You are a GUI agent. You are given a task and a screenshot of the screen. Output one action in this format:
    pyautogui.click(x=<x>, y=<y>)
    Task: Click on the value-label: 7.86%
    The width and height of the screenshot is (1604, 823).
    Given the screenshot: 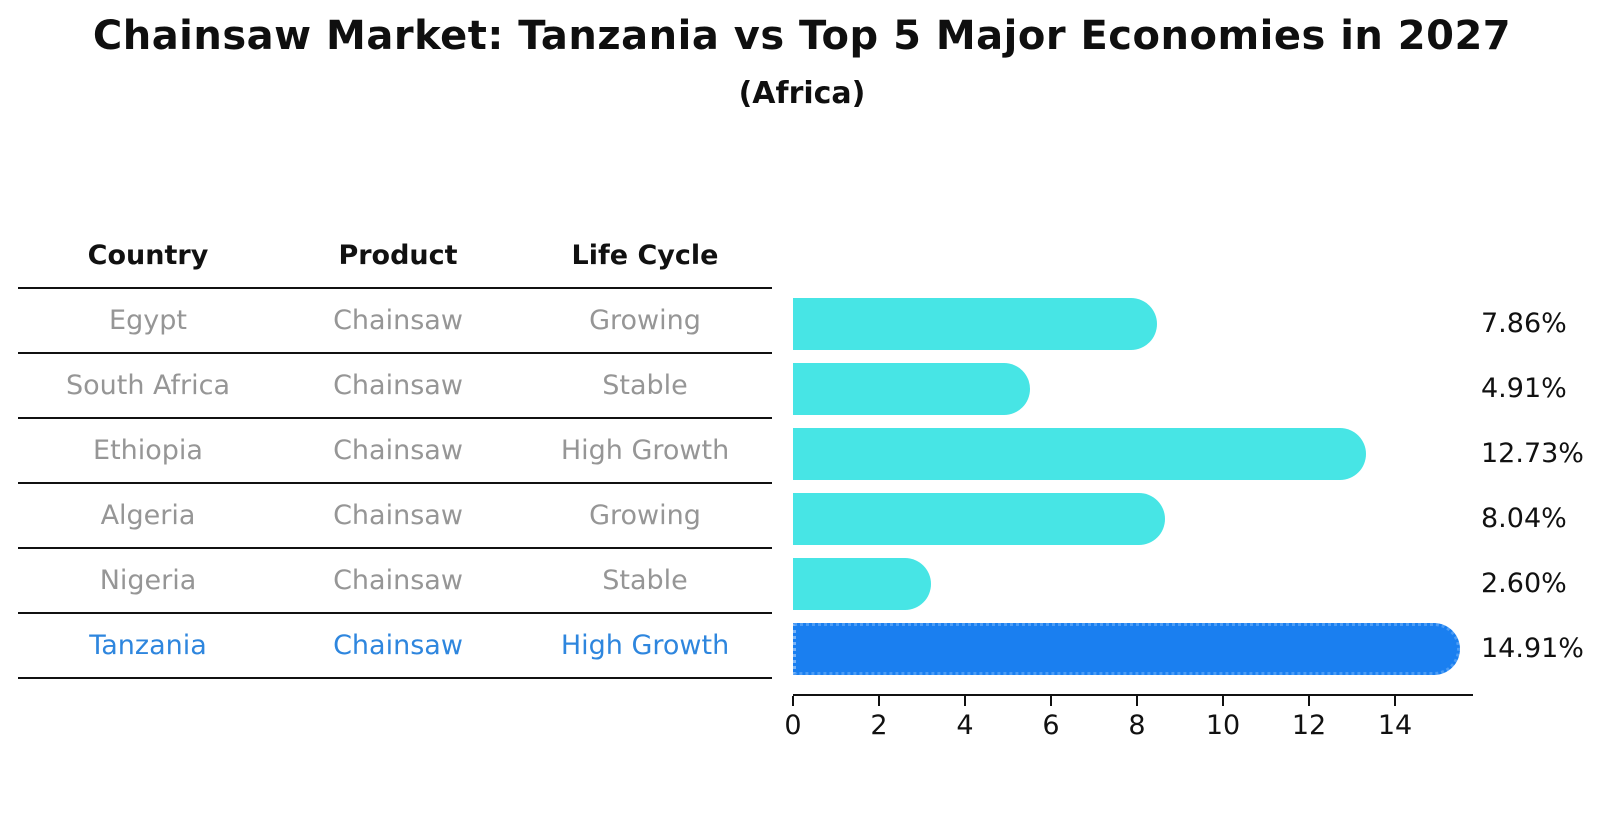 What is the action you would take?
    pyautogui.click(x=1524, y=323)
    